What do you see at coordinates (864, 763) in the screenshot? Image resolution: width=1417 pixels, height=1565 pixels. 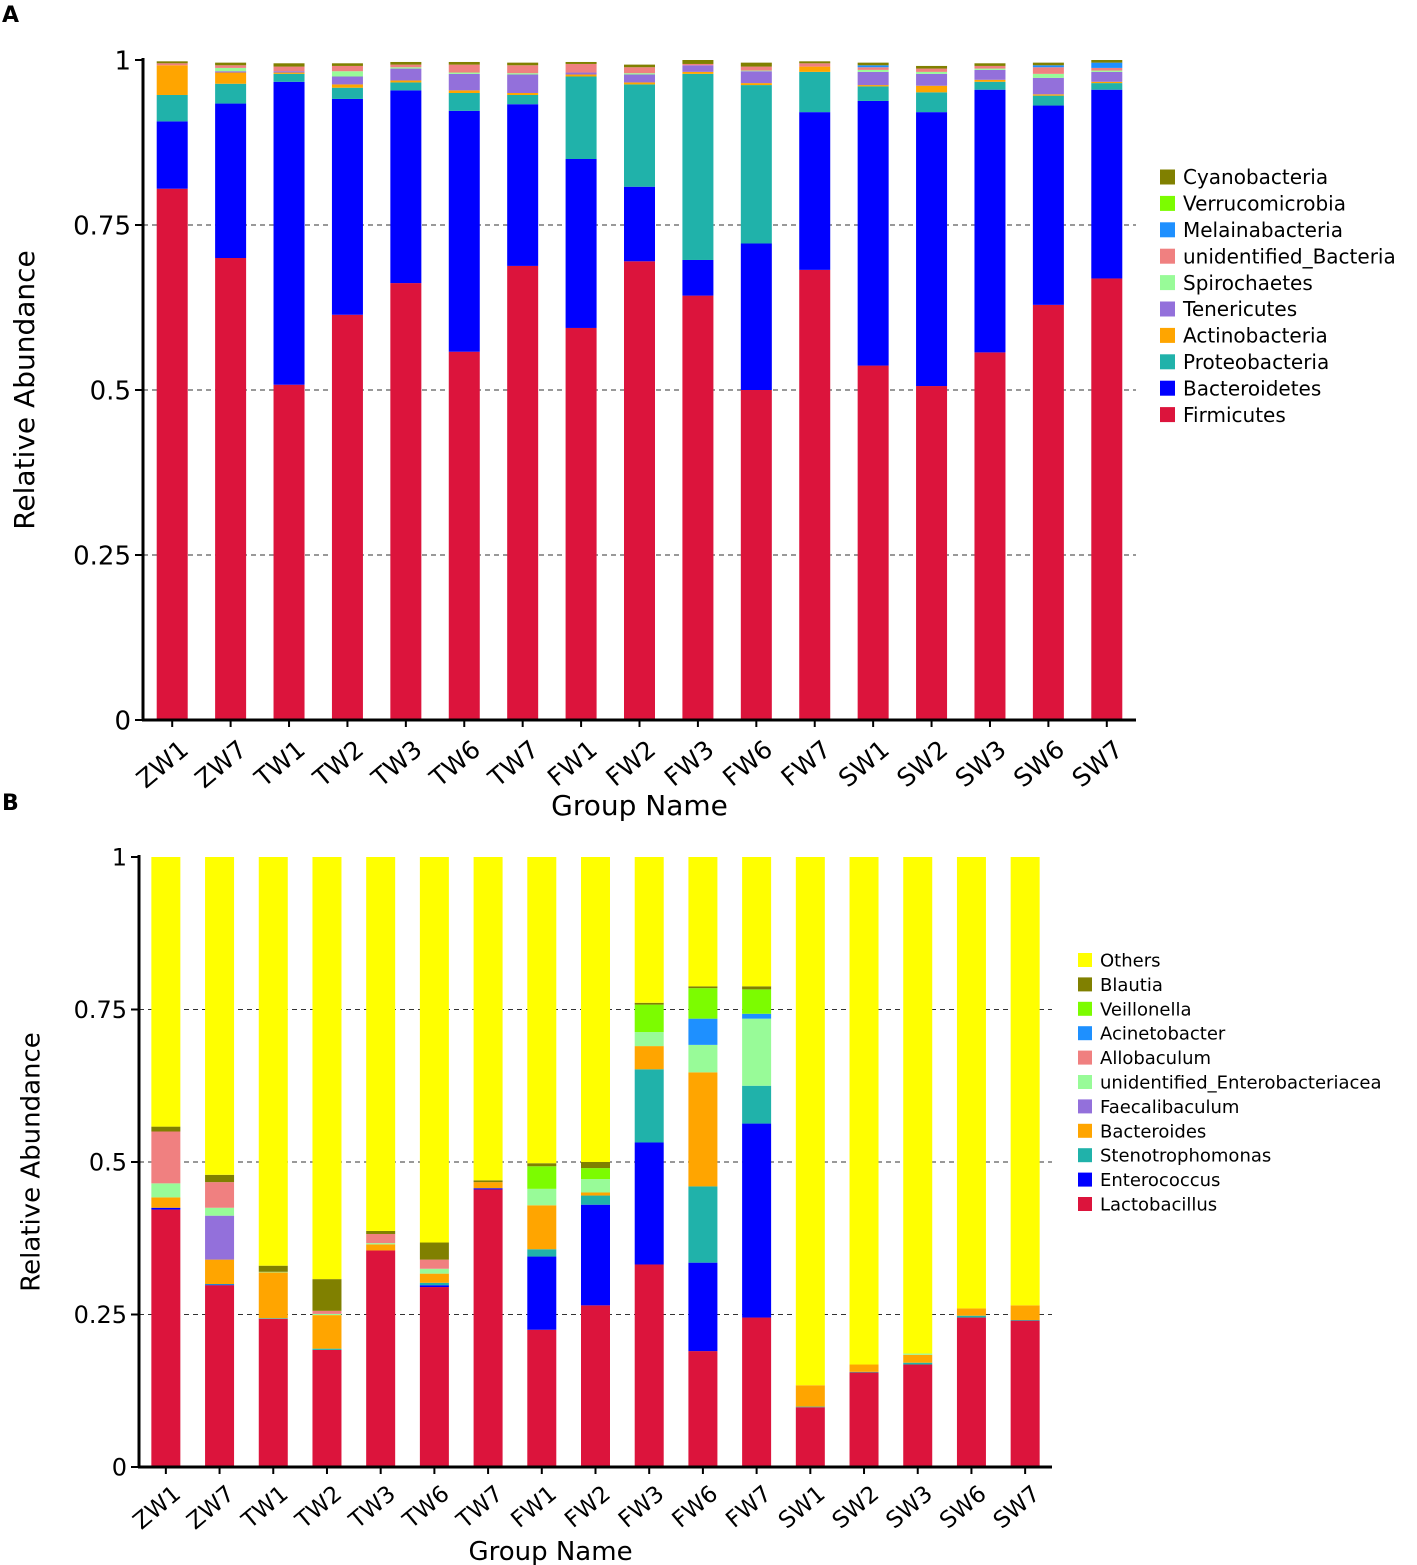 I see `x-tick-label-a-SW1: SW1` at bounding box center [864, 763].